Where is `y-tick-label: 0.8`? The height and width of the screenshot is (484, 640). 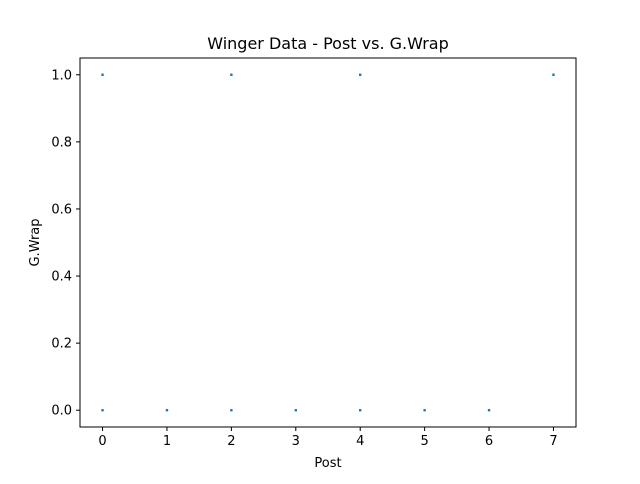
y-tick-label: 0.8 is located at coordinates (61, 142).